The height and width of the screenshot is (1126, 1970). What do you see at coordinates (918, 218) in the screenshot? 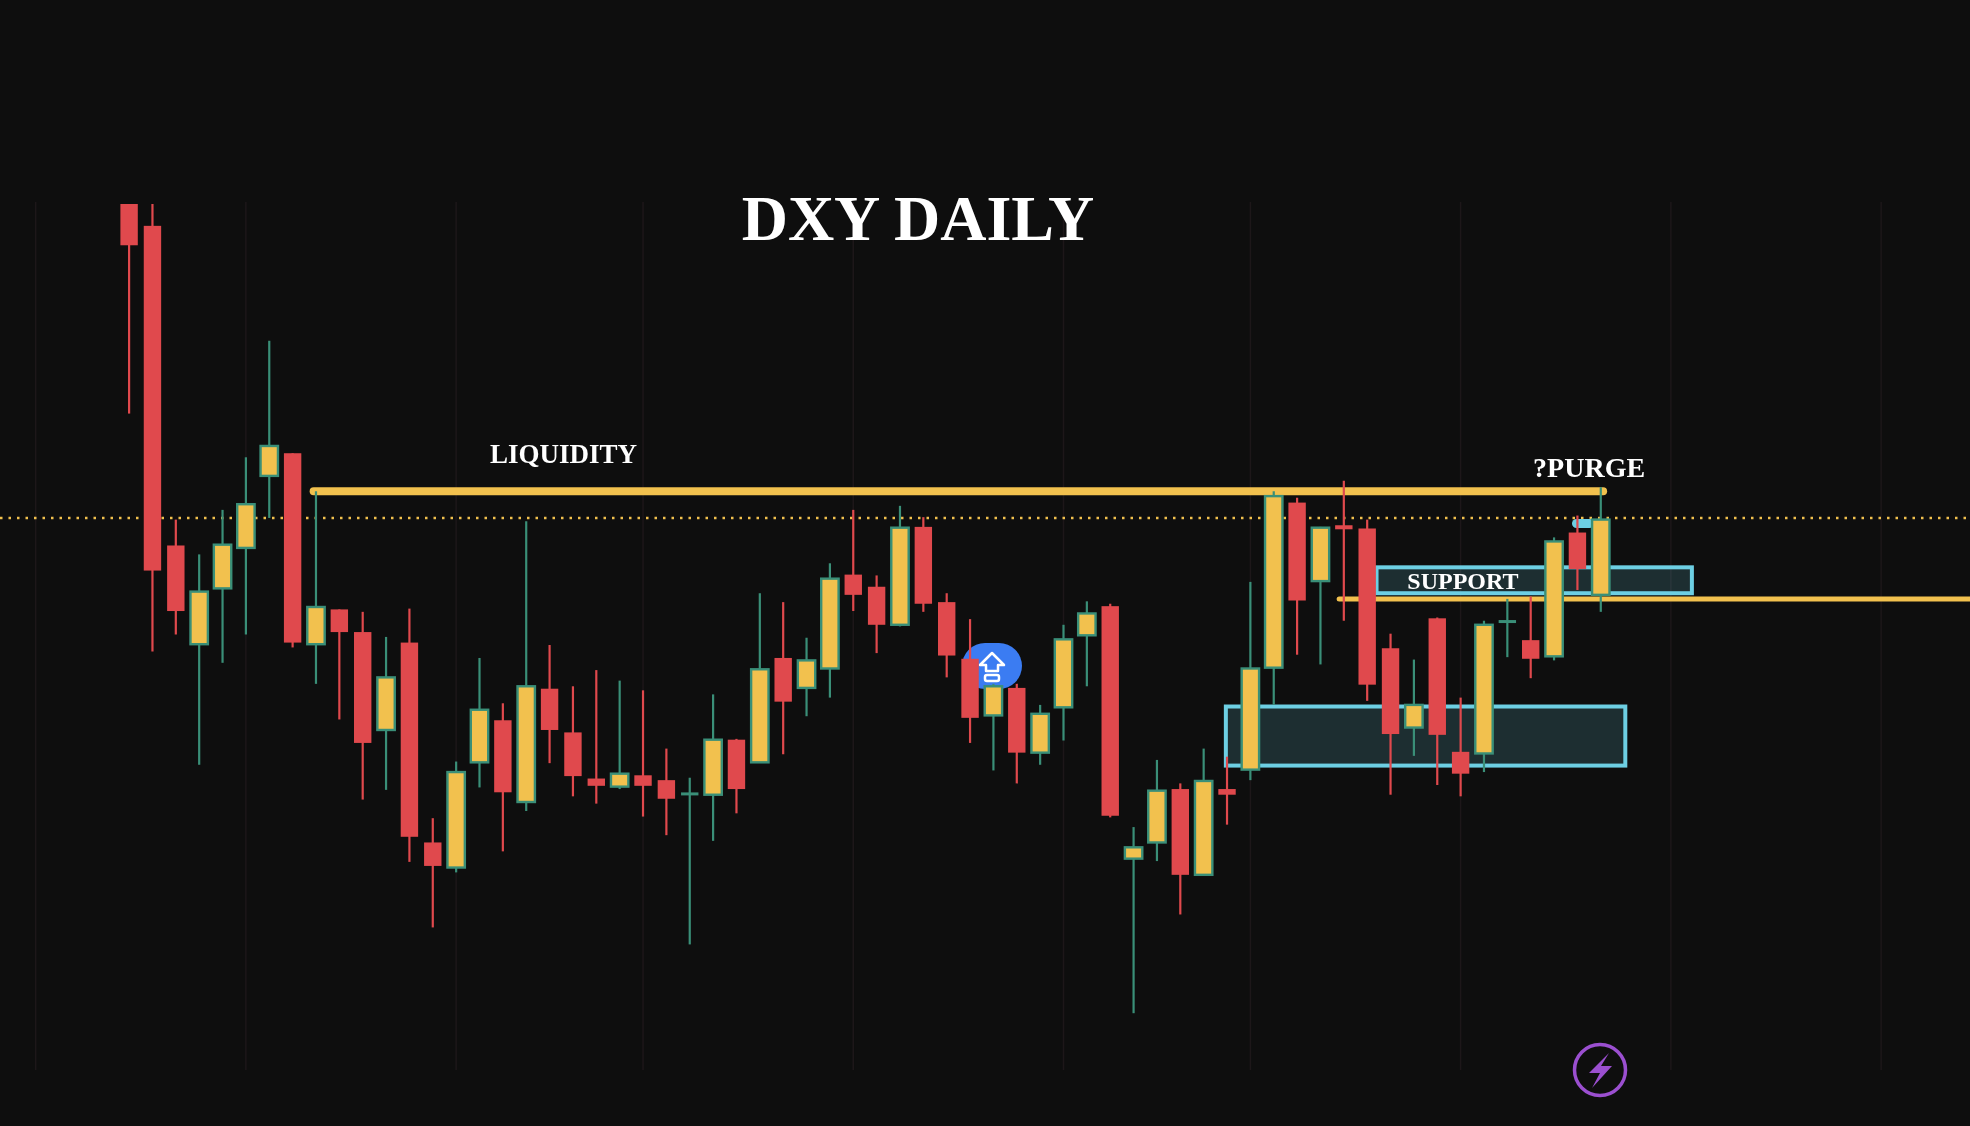
I see `chart-title: DXY DAILY` at bounding box center [918, 218].